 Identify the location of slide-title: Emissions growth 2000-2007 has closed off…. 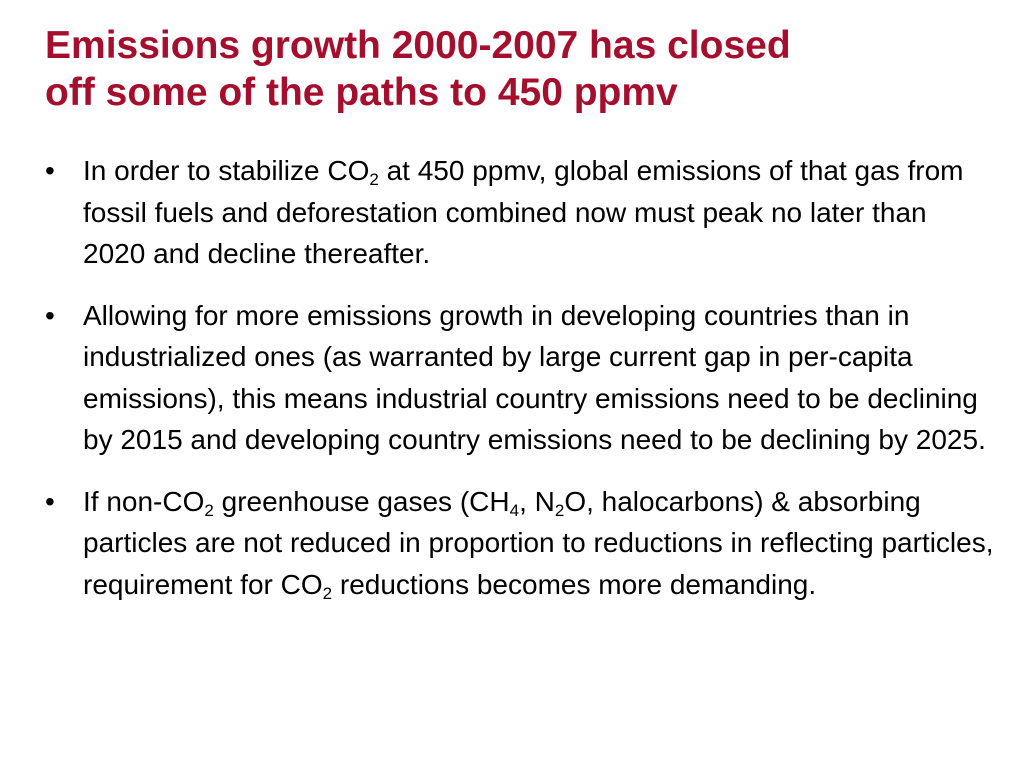
(525, 69).